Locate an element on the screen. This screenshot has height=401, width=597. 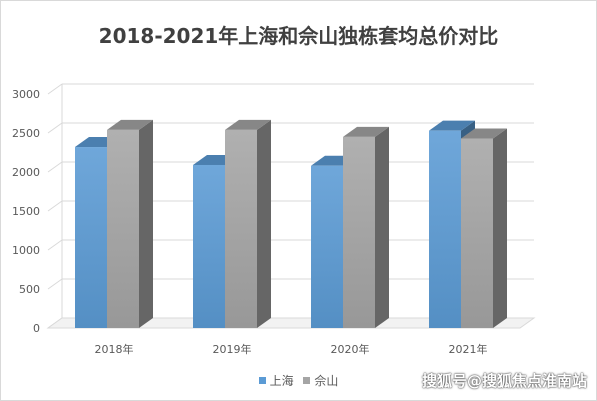
y-tick-label-2: 1000 is located at coordinates (26, 250).